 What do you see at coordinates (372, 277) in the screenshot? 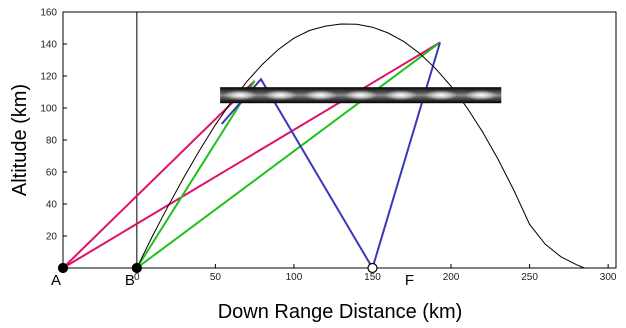
I see `x-tick-label: 150` at bounding box center [372, 277].